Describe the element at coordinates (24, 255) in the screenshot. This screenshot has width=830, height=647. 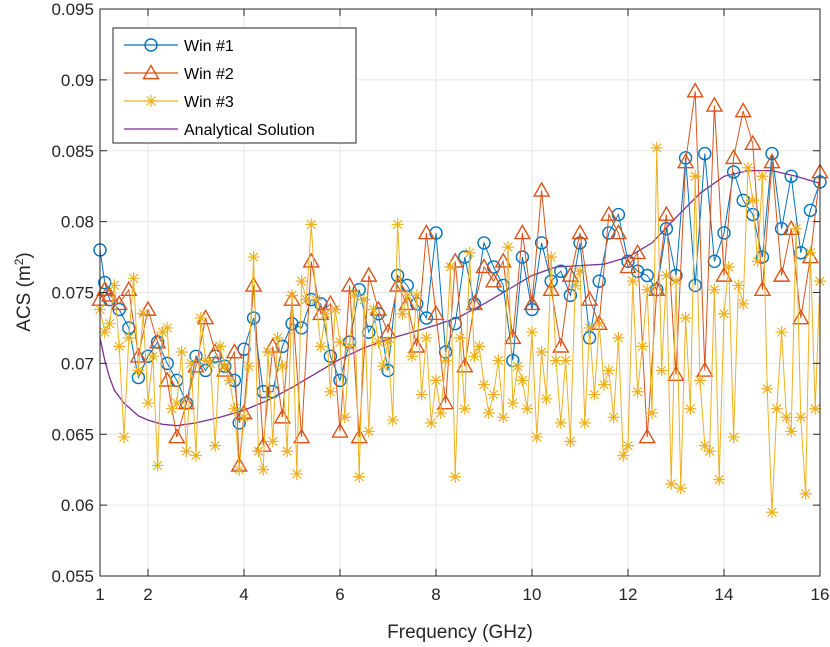
I see `y-axis-label-close: )` at that location.